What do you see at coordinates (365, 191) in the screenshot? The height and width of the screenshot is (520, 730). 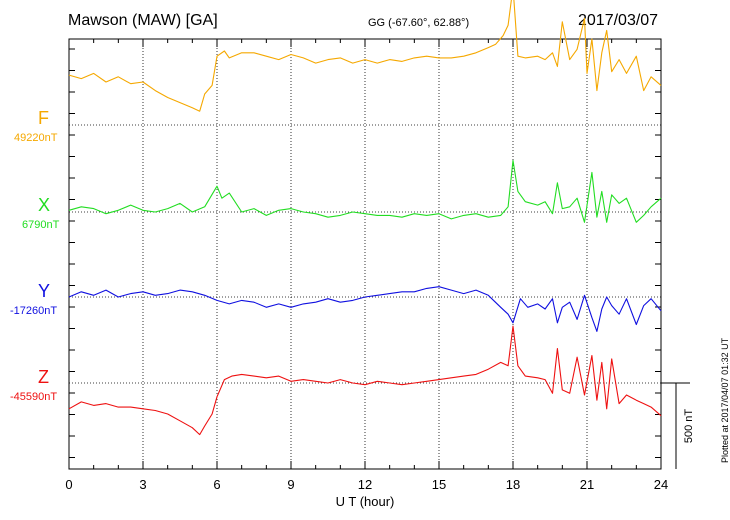 I see `series-line-x` at bounding box center [365, 191].